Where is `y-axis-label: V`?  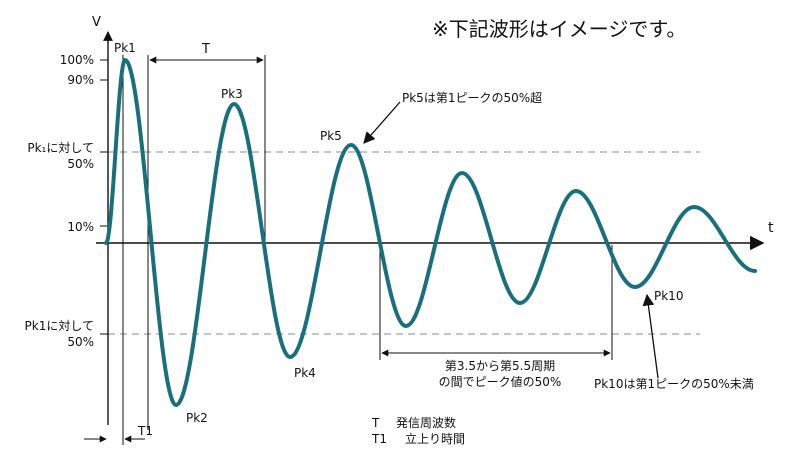
y-axis-label: V is located at coordinates (96, 22).